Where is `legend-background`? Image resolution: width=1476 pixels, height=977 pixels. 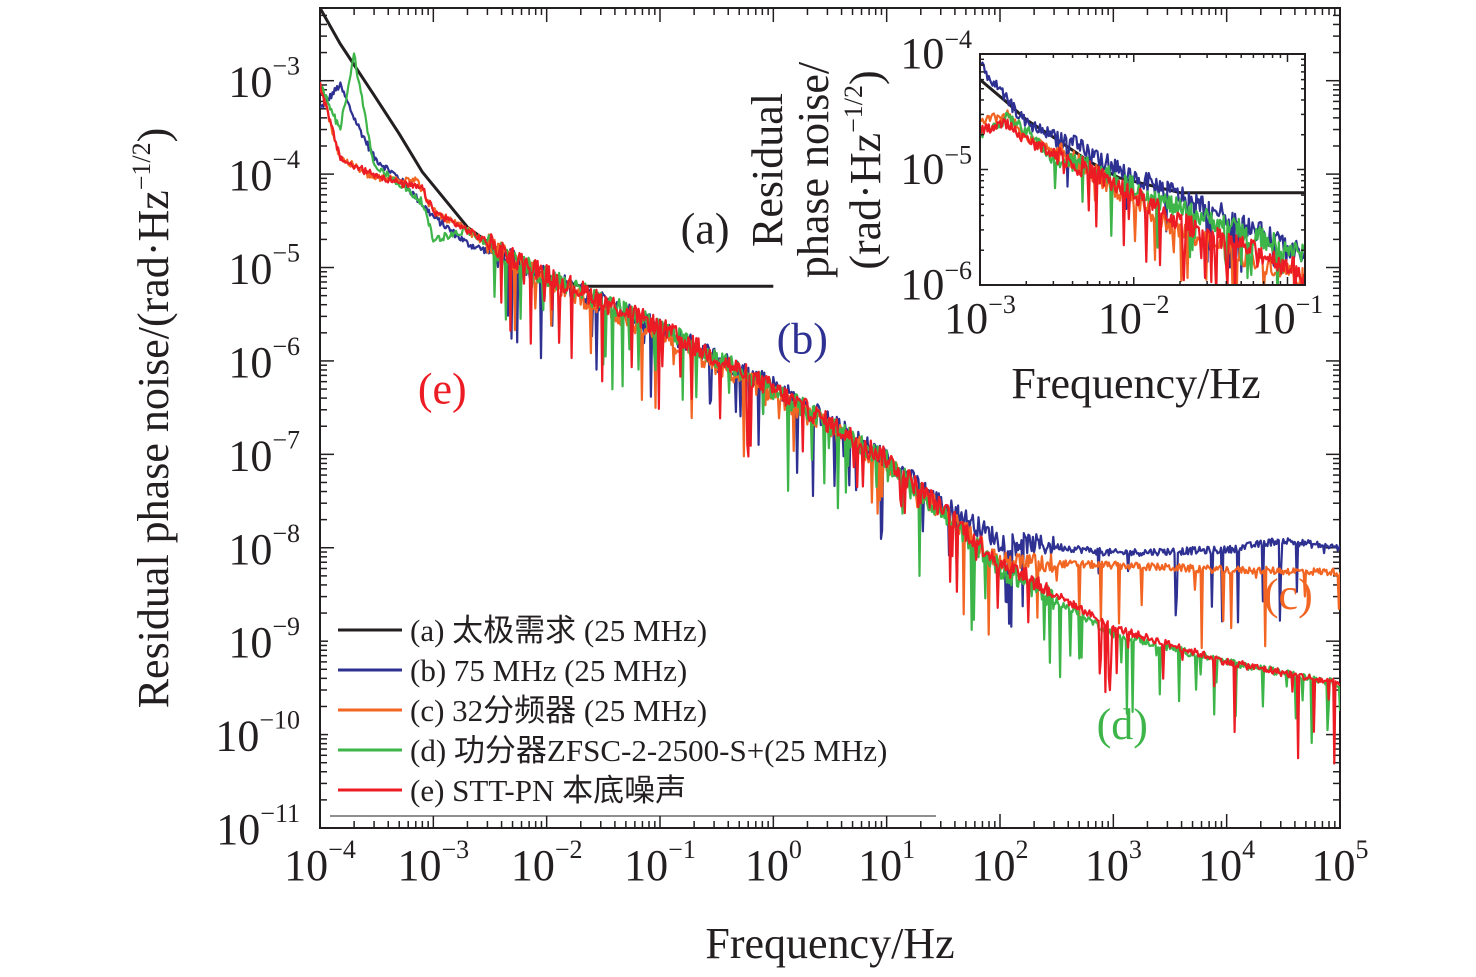 legend-background is located at coordinates (633, 709).